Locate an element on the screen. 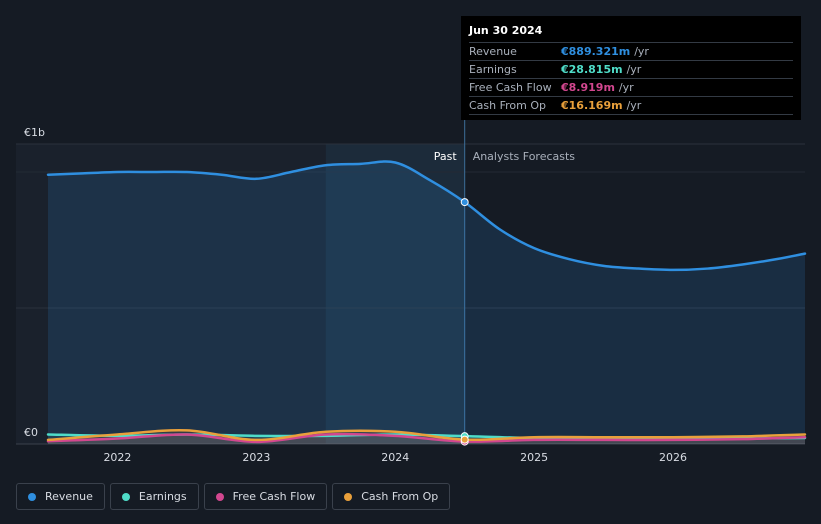 The width and height of the screenshot is (821, 524). x-tick-label: 2023 is located at coordinates (256, 457).